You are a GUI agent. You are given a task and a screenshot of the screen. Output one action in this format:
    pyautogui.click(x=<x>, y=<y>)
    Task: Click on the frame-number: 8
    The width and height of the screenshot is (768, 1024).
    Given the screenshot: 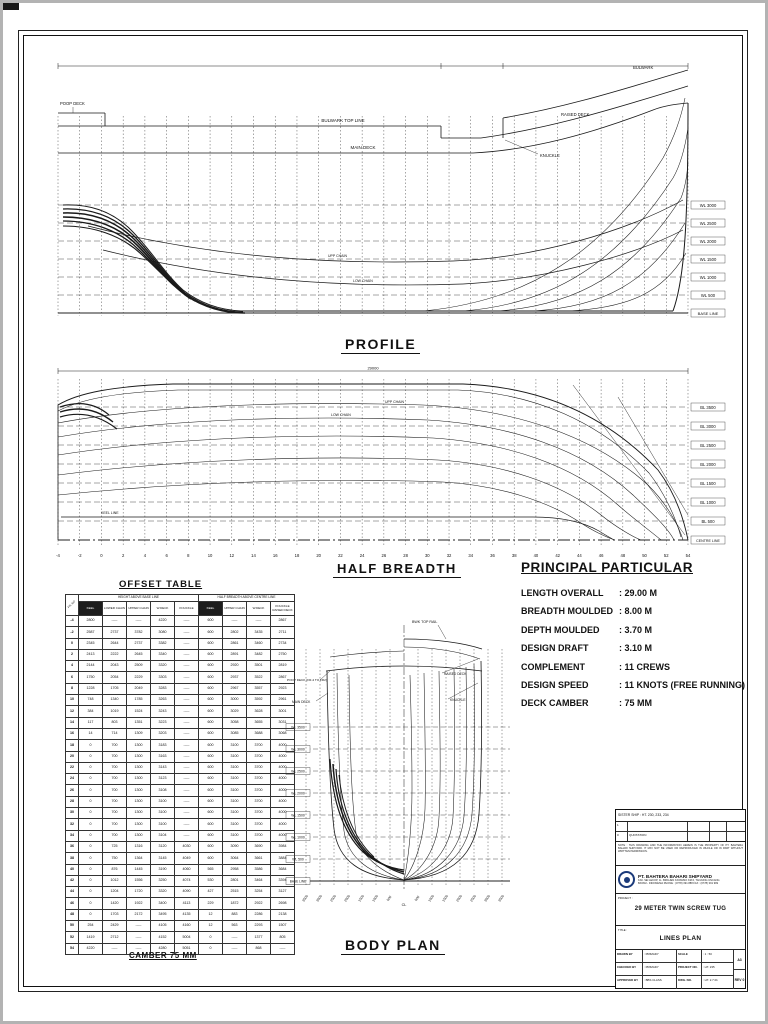 What is the action you would take?
    pyautogui.click(x=72, y=689)
    